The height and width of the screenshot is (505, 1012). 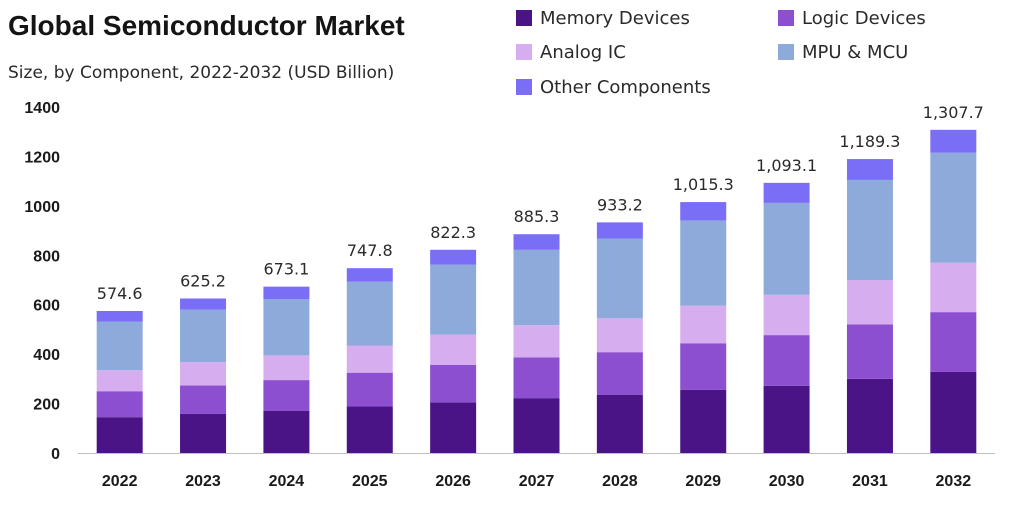 What do you see at coordinates (869, 141) in the screenshot?
I see `total-label: 1,189.3` at bounding box center [869, 141].